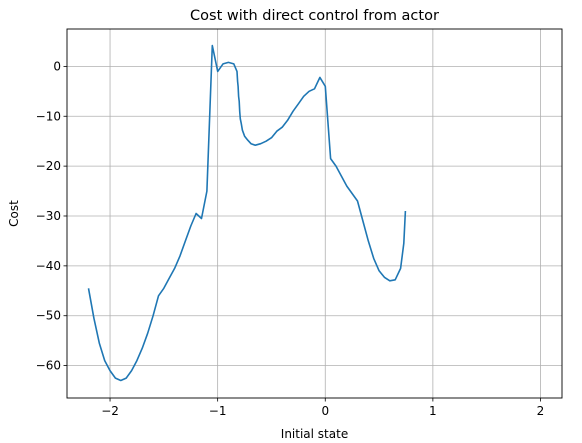 This screenshot has height=443, width=582. I want to click on y-axis-label: Cost, so click(14, 213).